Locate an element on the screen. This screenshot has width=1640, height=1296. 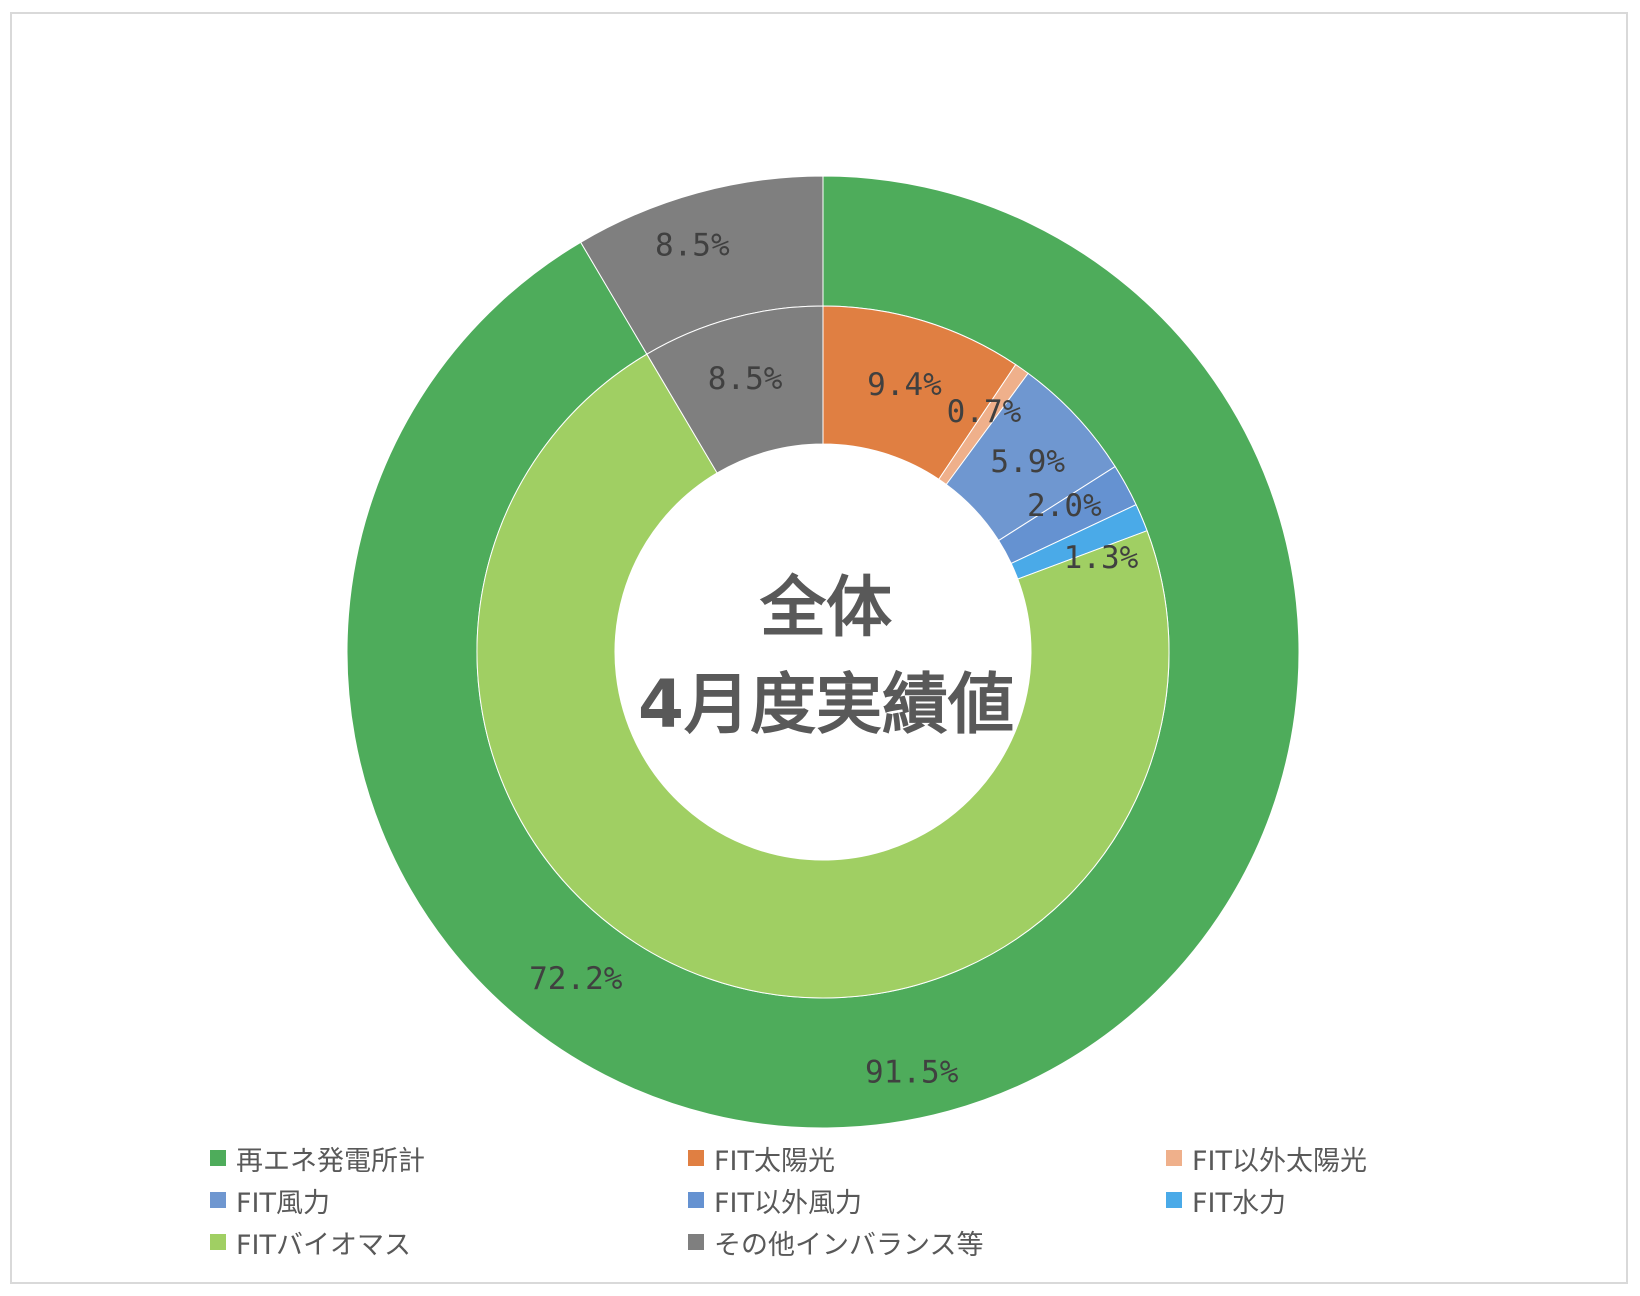
legend-item: FITバイオマス is located at coordinates (449, 1242).